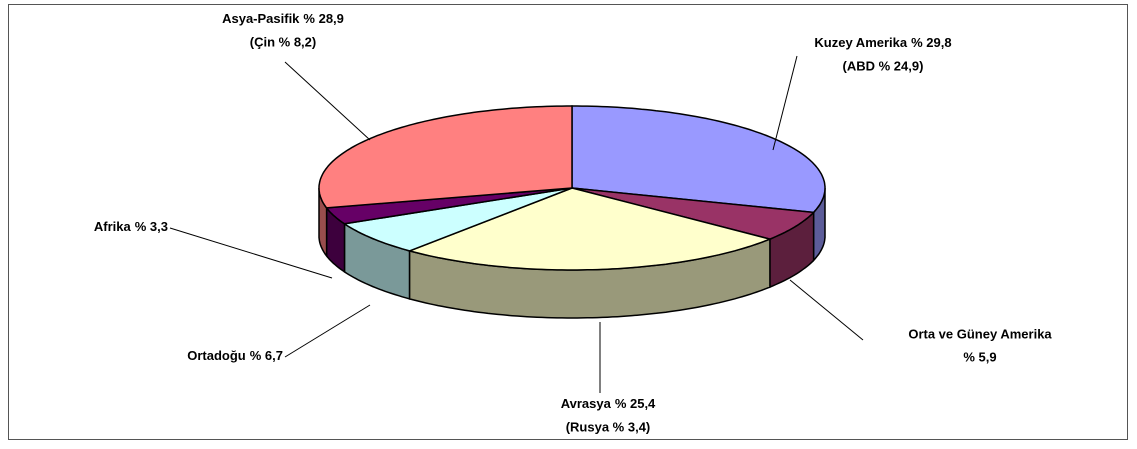 The height and width of the screenshot is (449, 1137). What do you see at coordinates (283, 41) in the screenshot?
I see `annotation: (Çin % 8,2)` at bounding box center [283, 41].